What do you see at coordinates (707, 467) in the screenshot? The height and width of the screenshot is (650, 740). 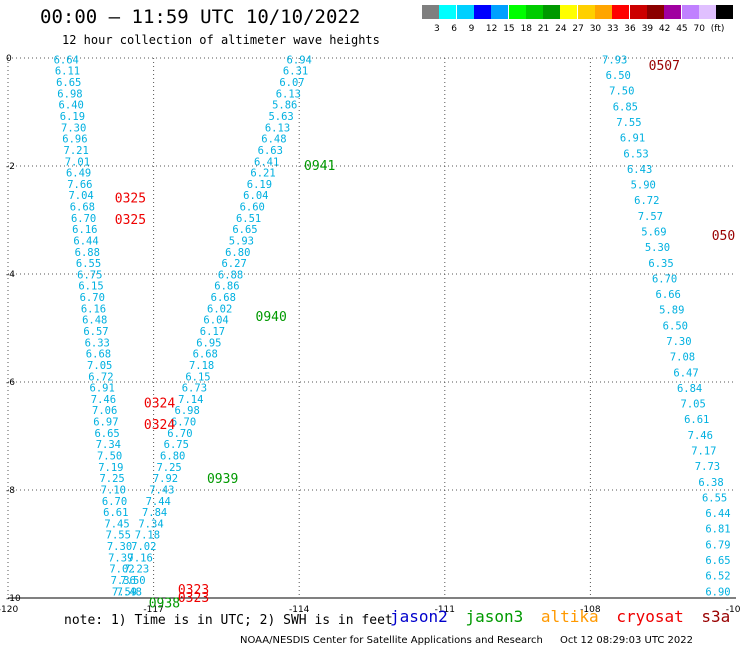 I see `swh-value: 7.73` at bounding box center [707, 467].